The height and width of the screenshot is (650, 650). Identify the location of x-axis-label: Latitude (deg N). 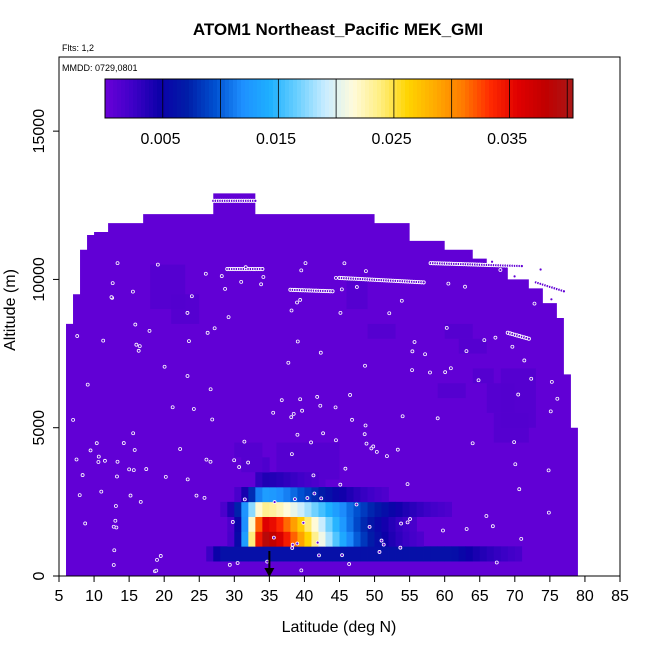
(339, 627).